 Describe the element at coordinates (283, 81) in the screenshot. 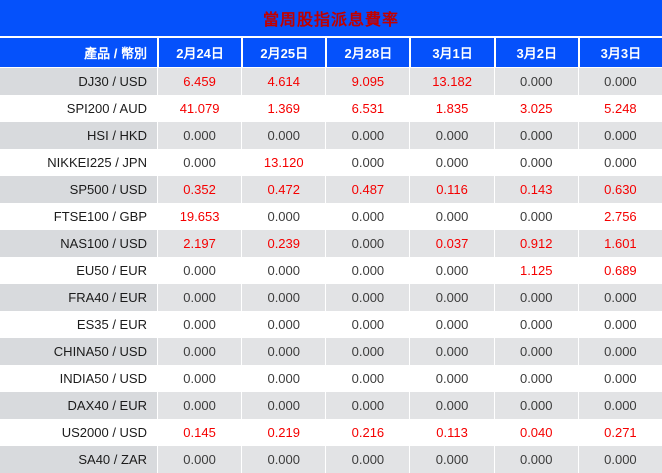

I see `rate-value: 4.614` at that location.